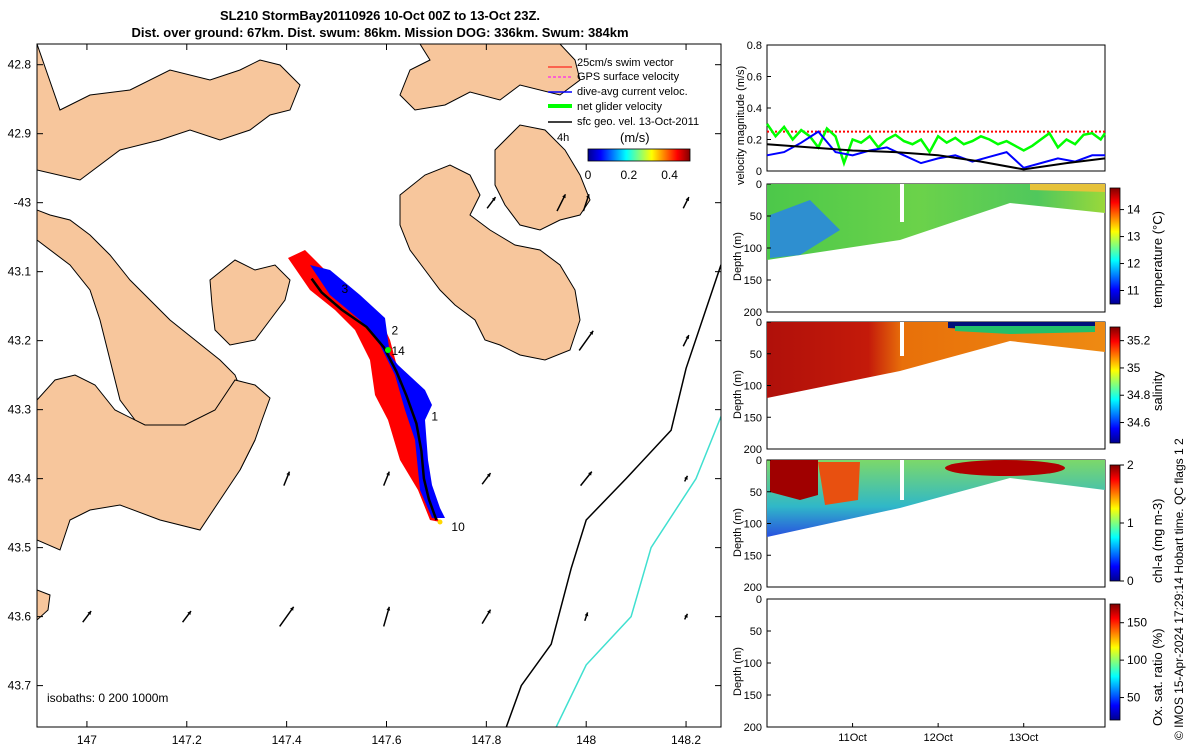  What do you see at coordinates (738, 671) in the screenshot?
I see `oxygen-ylabel: Depth (m)` at bounding box center [738, 671].